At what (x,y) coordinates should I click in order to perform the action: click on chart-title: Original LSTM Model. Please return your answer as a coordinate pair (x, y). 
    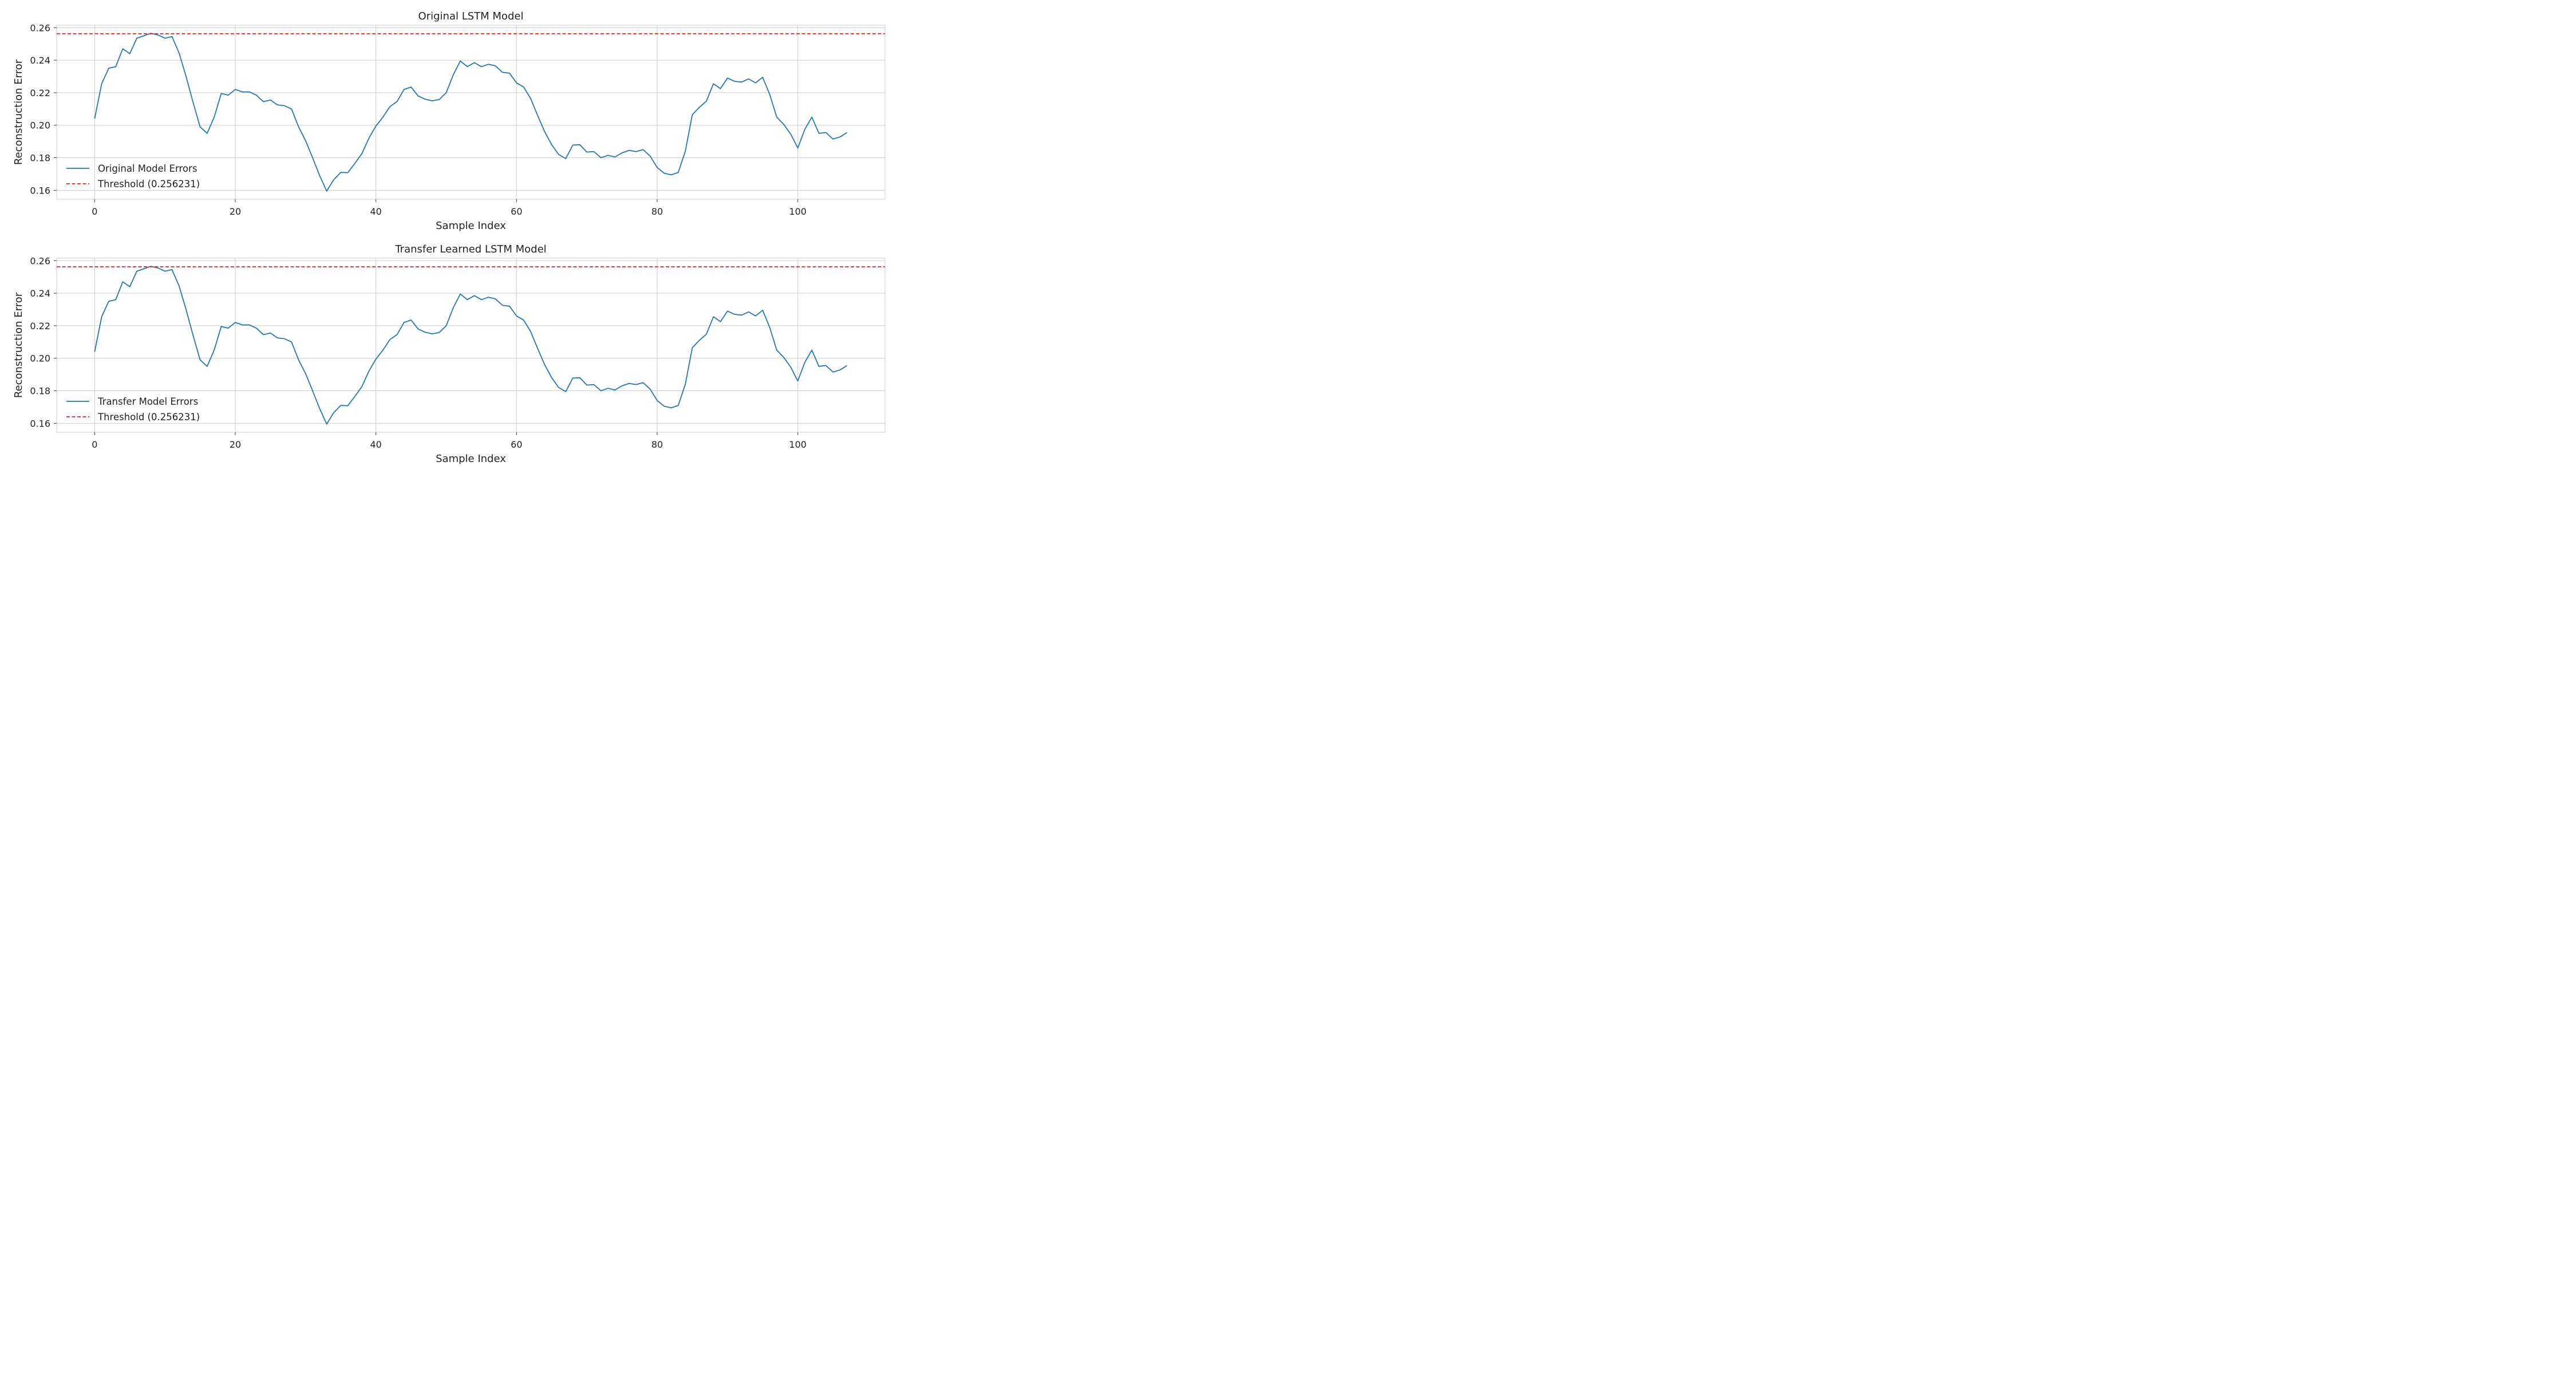
    Looking at the image, I should click on (471, 16).